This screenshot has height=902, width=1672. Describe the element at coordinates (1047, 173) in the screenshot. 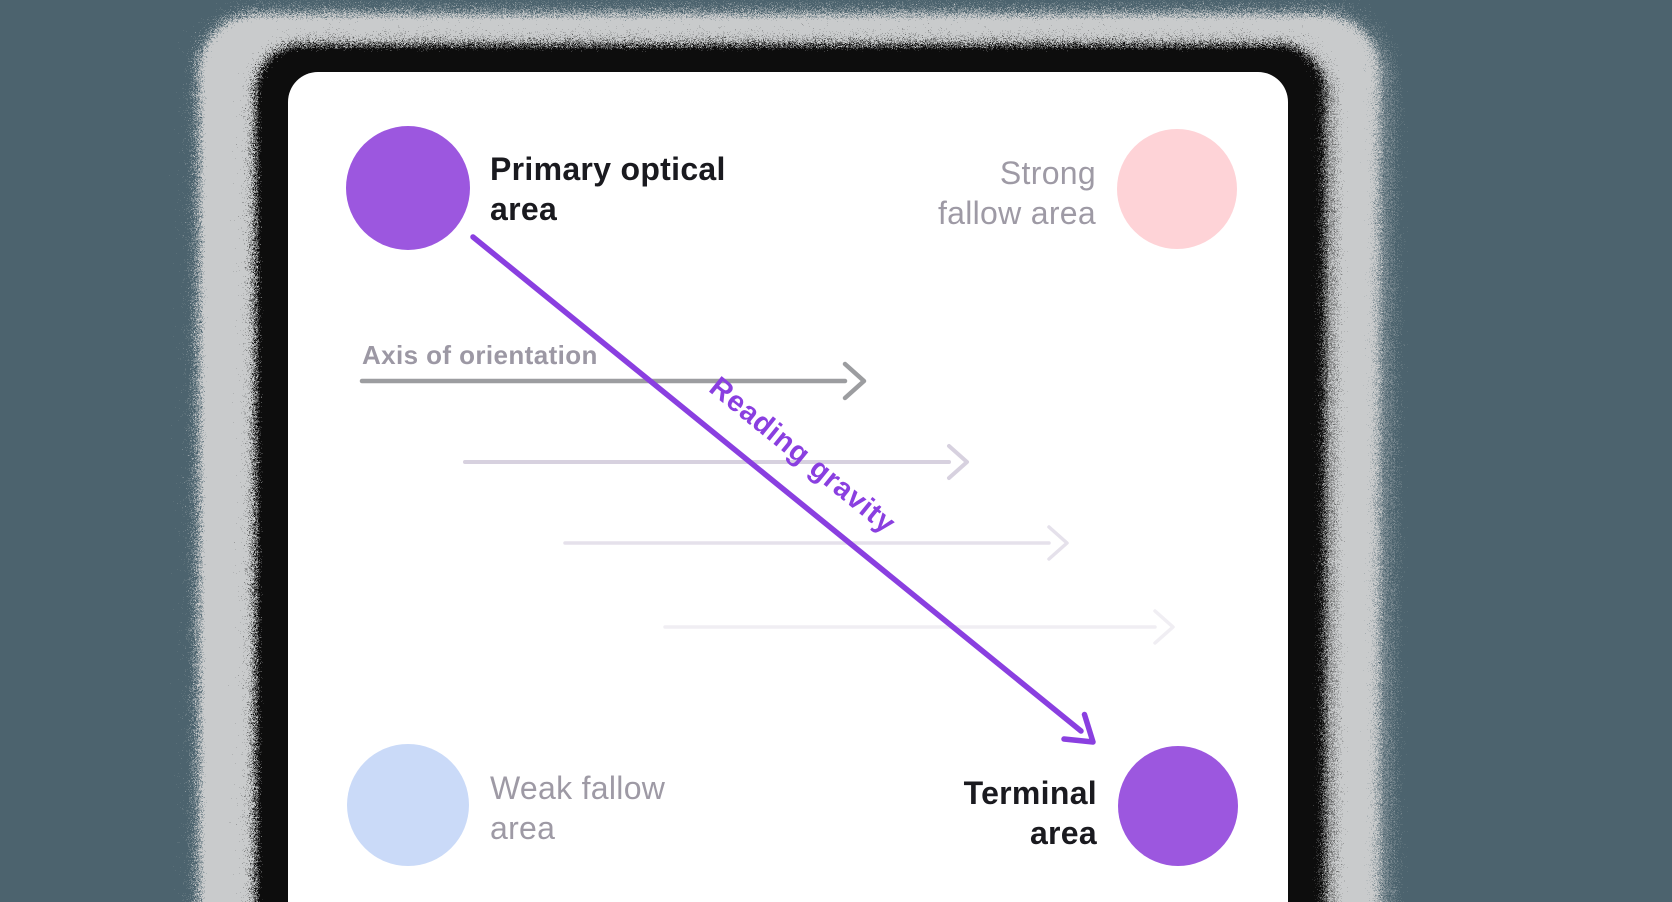

I see `strong-fallow-area-label-line1: Strong` at that location.